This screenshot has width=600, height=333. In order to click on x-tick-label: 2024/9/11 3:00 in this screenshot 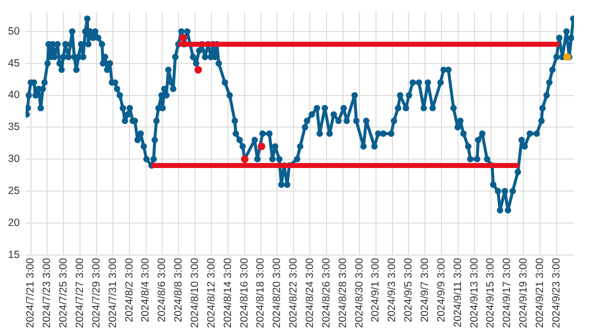, I will do `click(458, 293)`.